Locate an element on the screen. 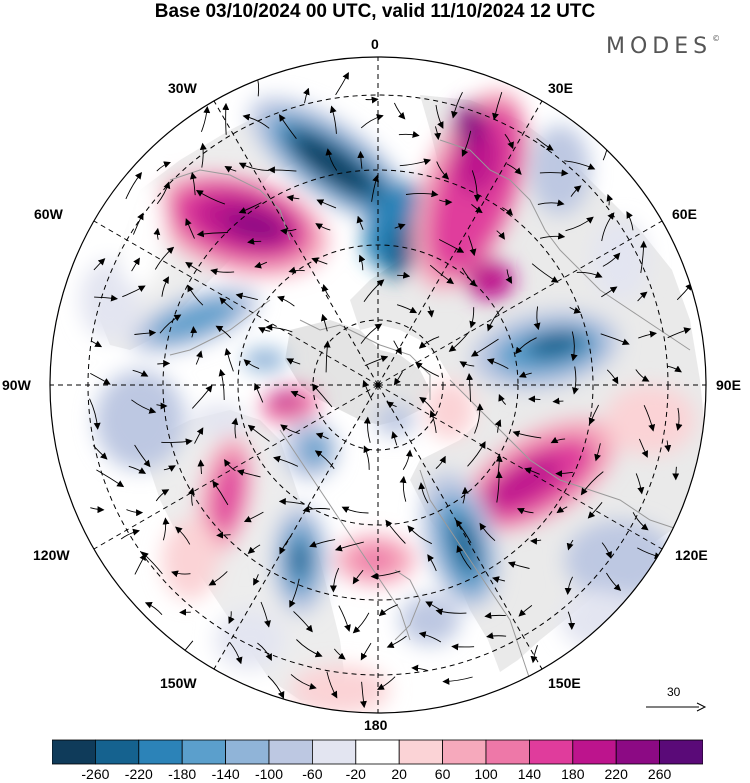 Image resolution: width=750 pixels, height=783 pixels. latitude-circle is located at coordinates (378, 385).